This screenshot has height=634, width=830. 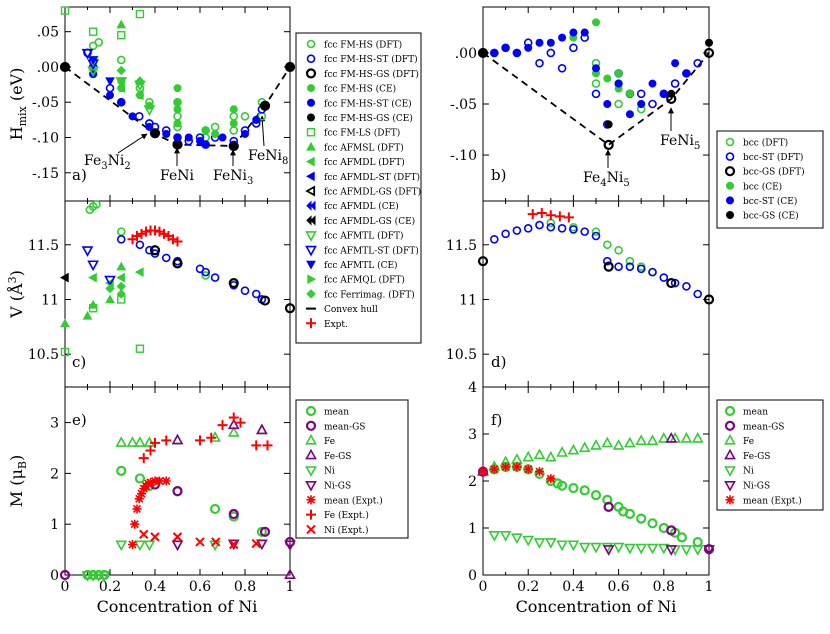 What do you see at coordinates (177, 176) in the screenshot?
I see `annotation-feni: FeNi` at bounding box center [177, 176].